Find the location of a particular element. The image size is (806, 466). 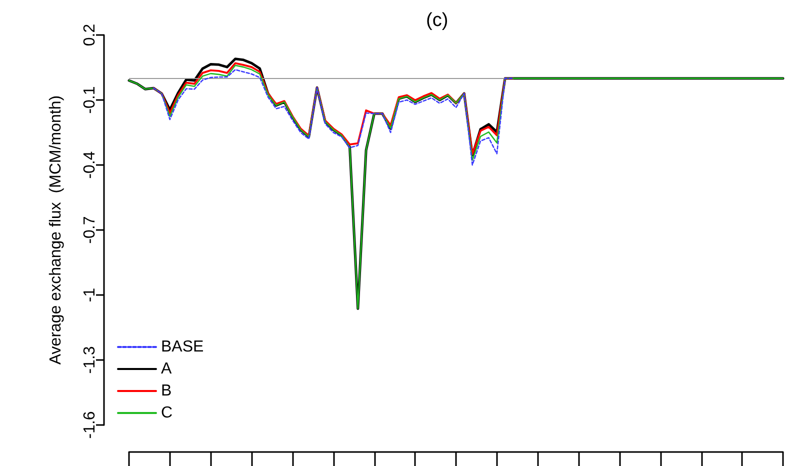

legend-label: B is located at coordinates (166, 391).